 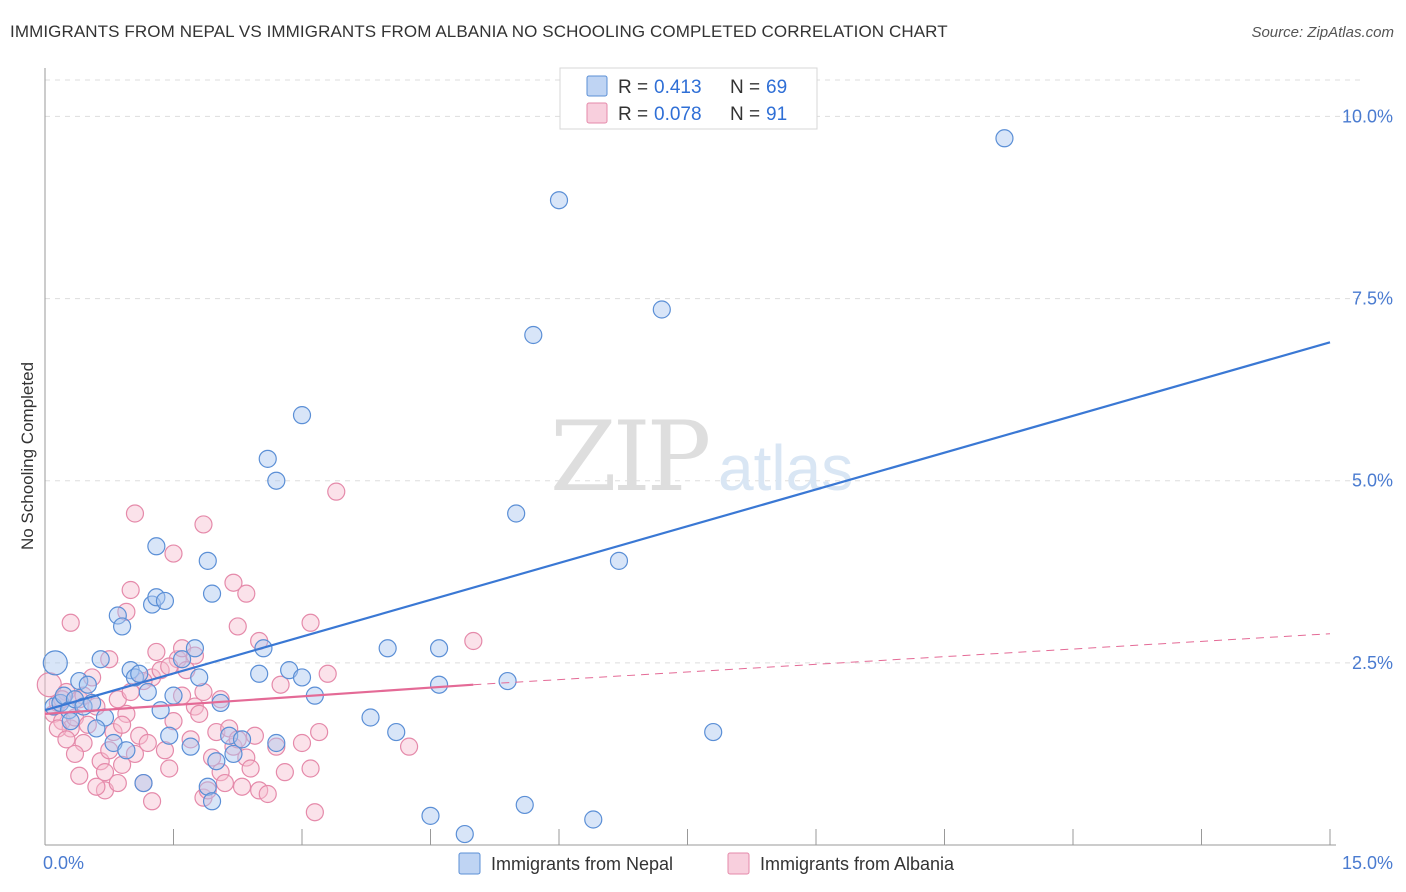 What do you see at coordinates (718, 863) in the screenshot?
I see `x-tick-labels: 0.0% 15.0%` at bounding box center [718, 863].